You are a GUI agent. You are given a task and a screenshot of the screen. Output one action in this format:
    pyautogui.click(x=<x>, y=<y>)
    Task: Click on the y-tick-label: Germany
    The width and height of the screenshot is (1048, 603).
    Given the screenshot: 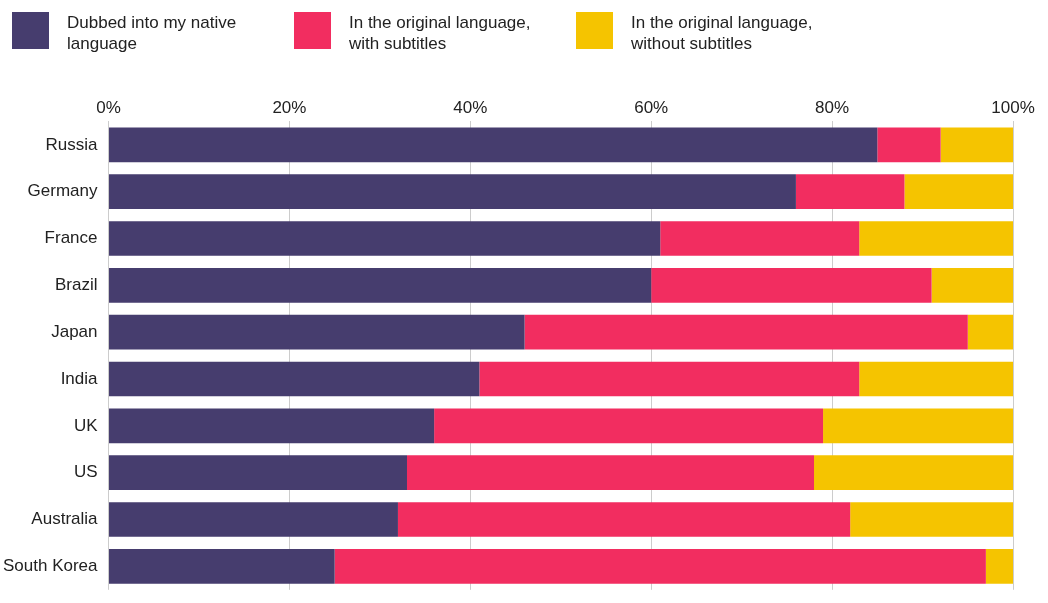 What is the action you would take?
    pyautogui.click(x=62, y=191)
    